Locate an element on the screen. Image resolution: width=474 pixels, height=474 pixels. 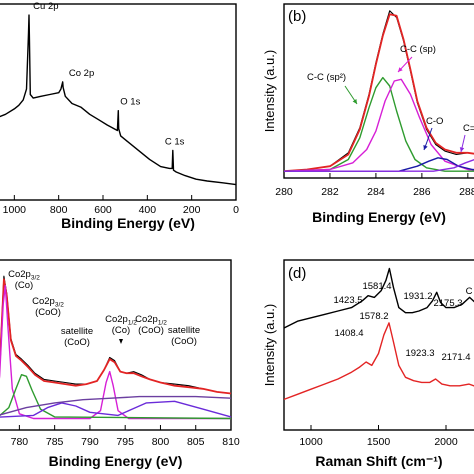
x-tick-label: 805 is located at coordinates (196, 442).